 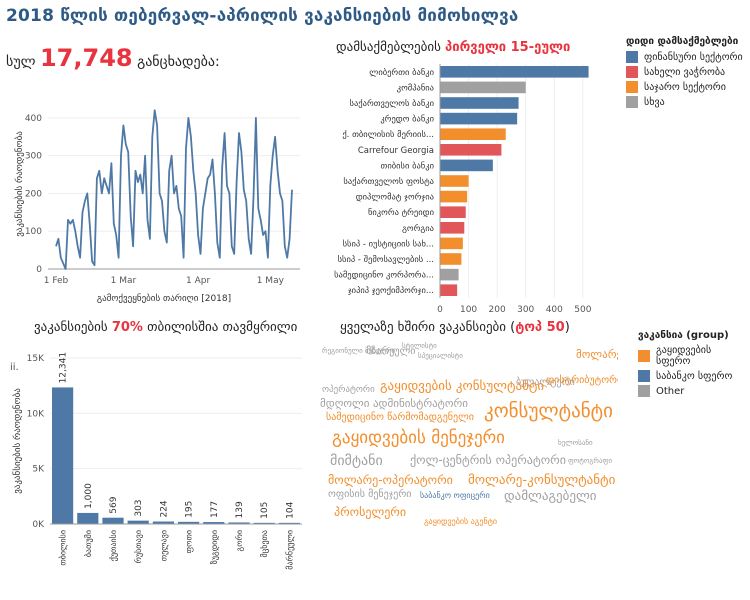 What do you see at coordinates (540, 327) in the screenshot?
I see `cloud-title-highlight: ტოპ 50` at bounding box center [540, 327].